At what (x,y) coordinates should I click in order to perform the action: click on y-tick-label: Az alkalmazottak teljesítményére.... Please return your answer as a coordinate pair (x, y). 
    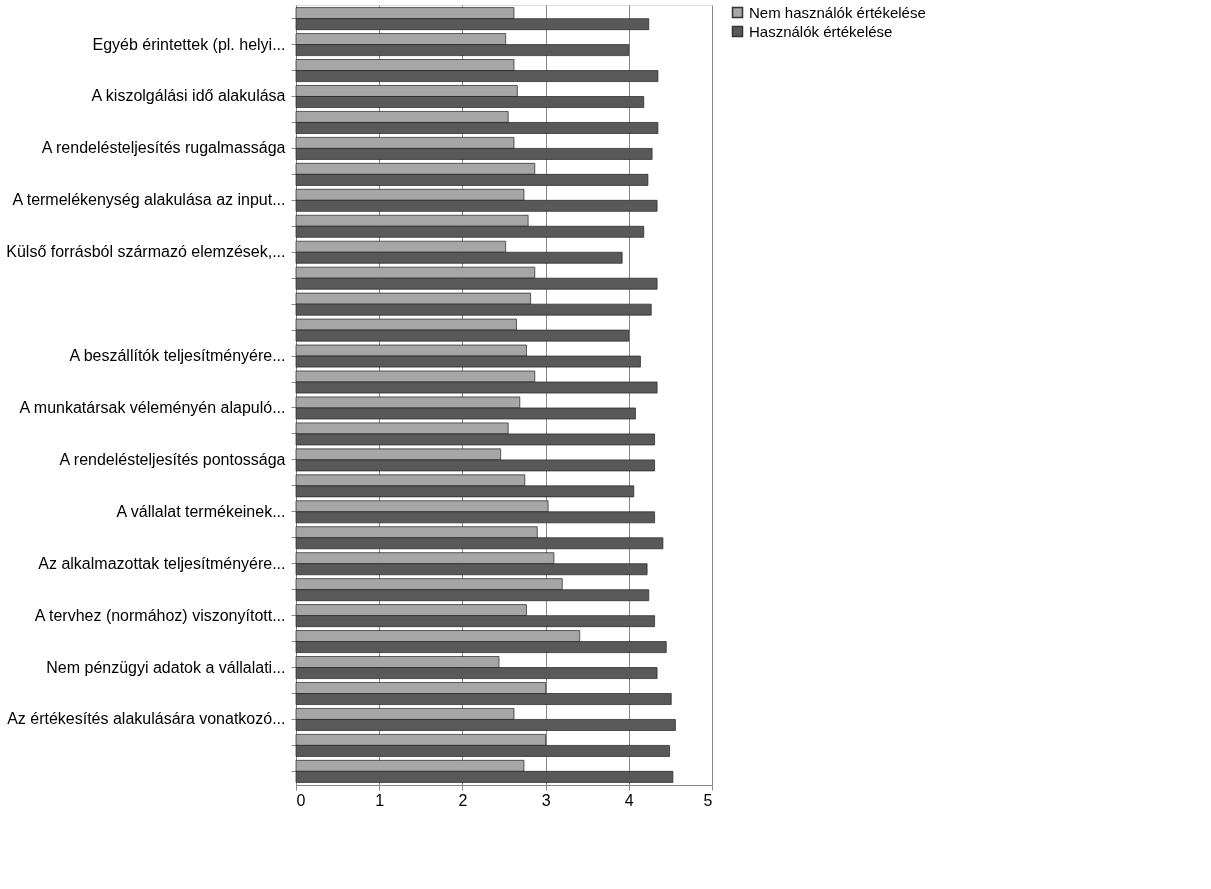
    Looking at the image, I should click on (162, 563).